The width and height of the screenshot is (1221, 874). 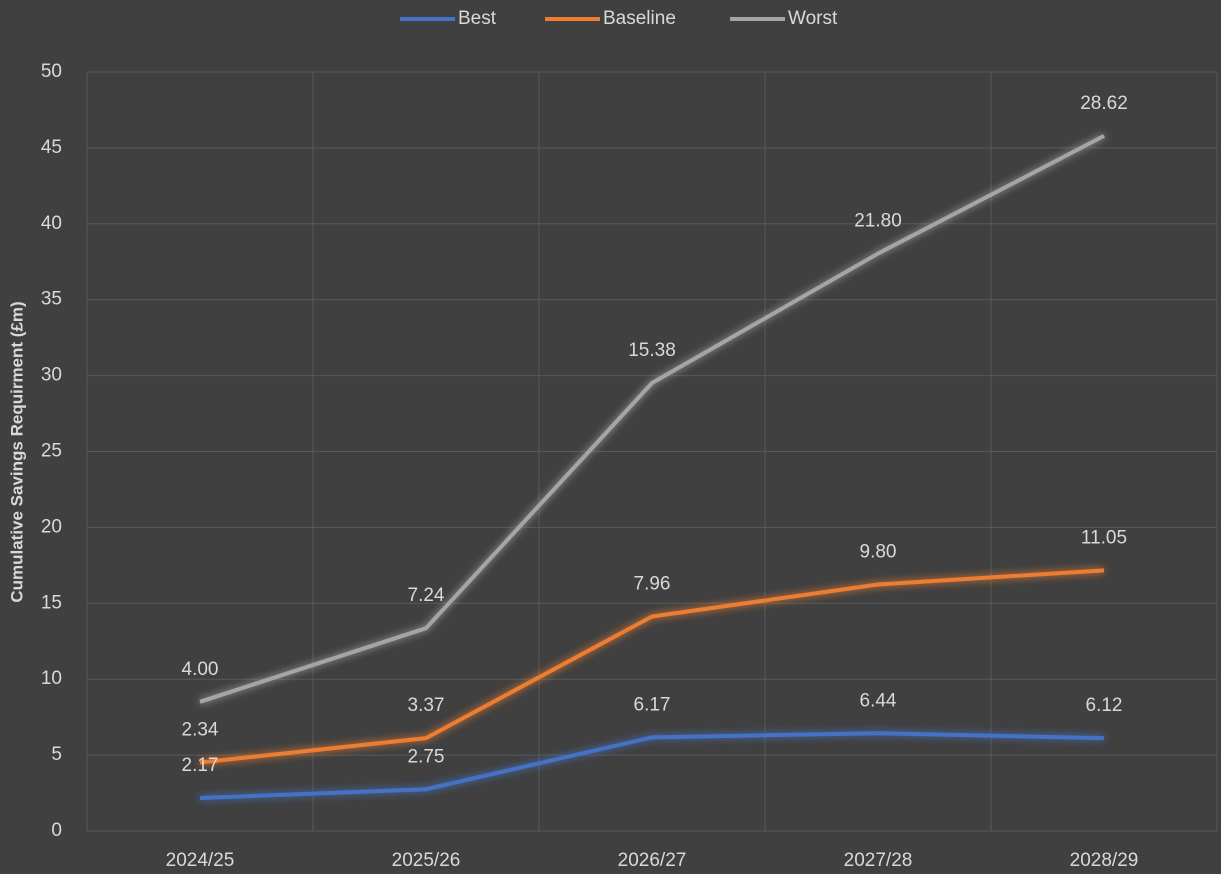 I want to click on data-label: 11.05, so click(x=1104, y=537).